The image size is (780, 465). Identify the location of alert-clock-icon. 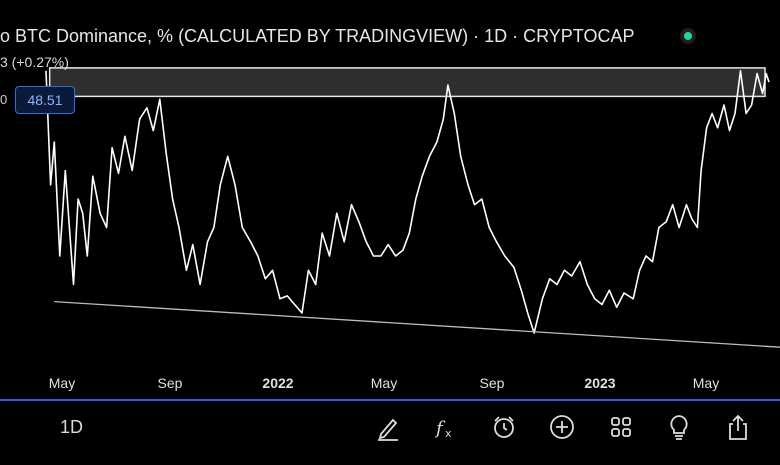
(504, 427).